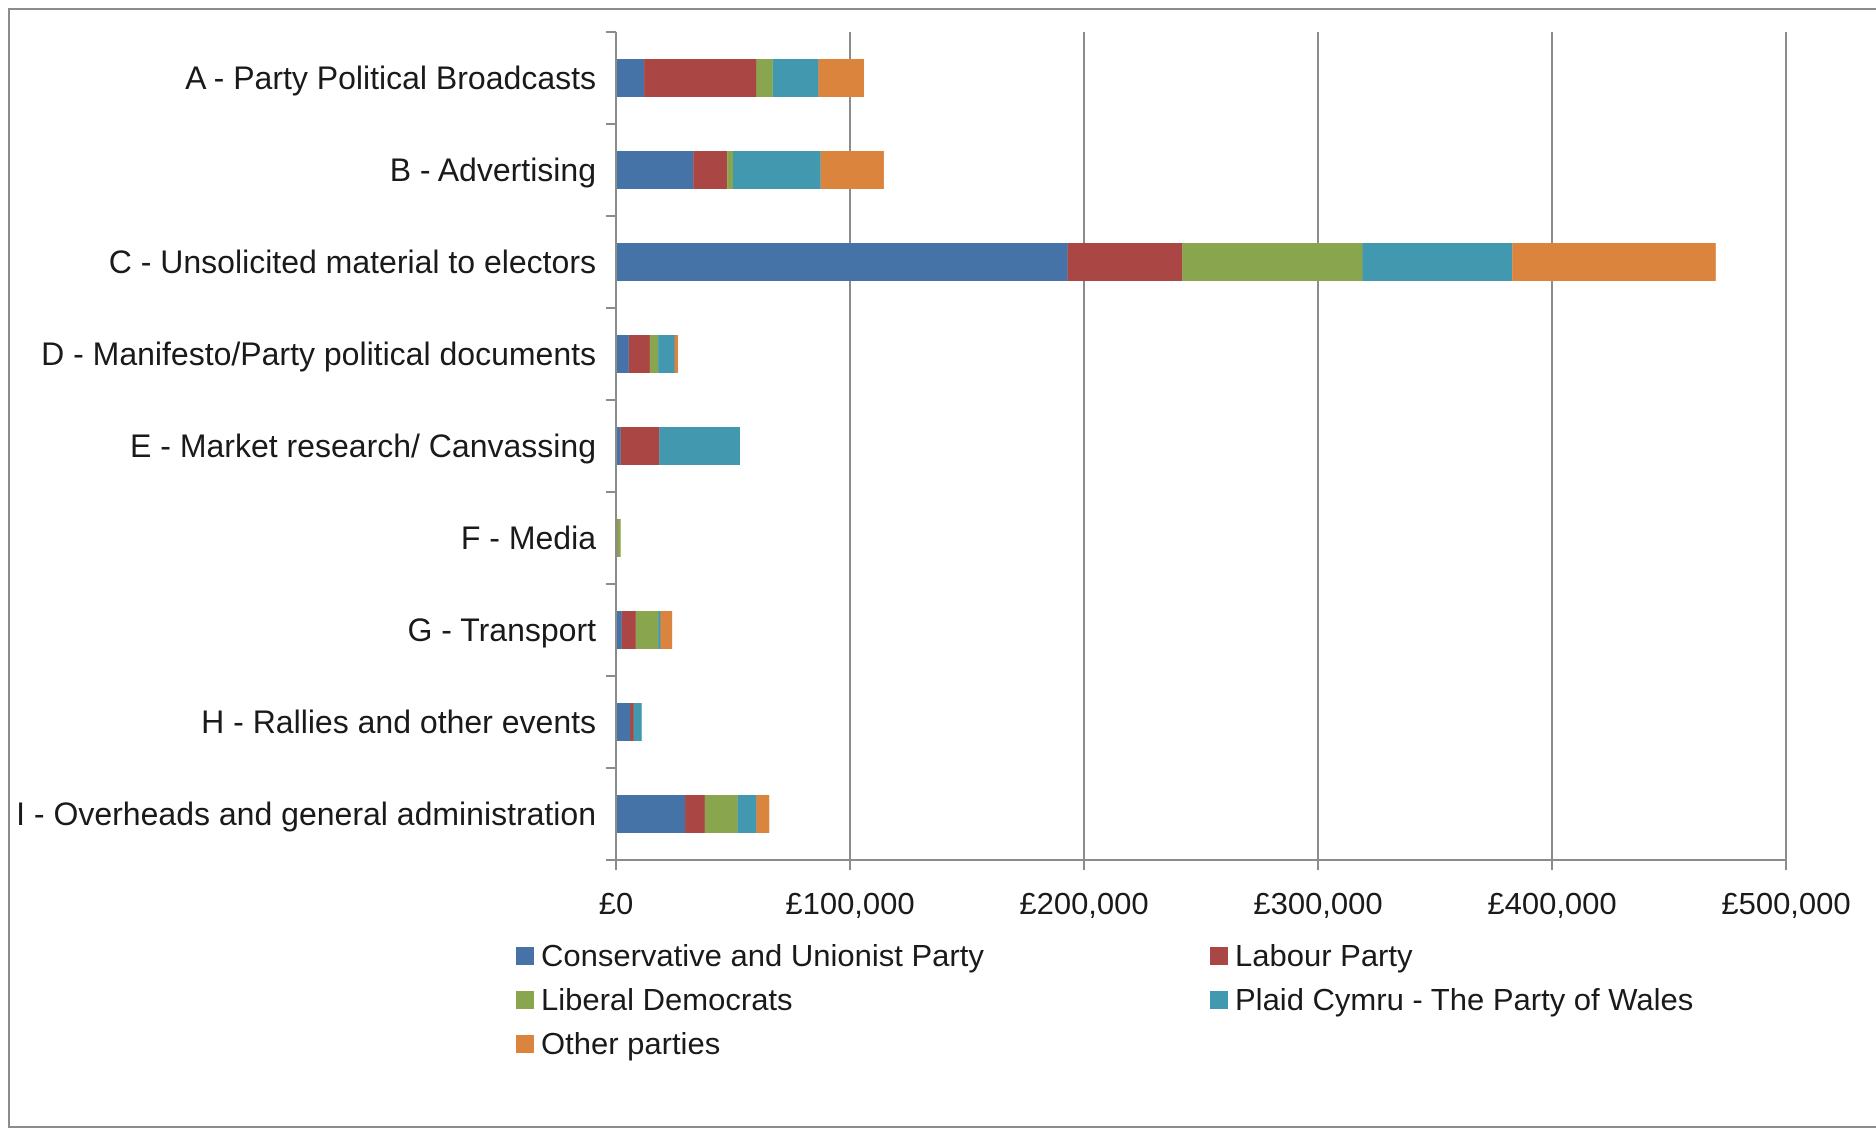  I want to click on category-label: A - Party Political Broadcasts, so click(390, 78).